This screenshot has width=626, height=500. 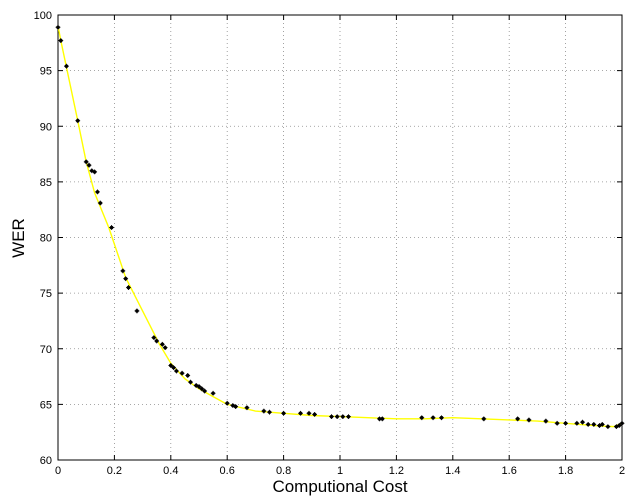 What do you see at coordinates (46, 405) in the screenshot?
I see `y-tick-label: 65` at bounding box center [46, 405].